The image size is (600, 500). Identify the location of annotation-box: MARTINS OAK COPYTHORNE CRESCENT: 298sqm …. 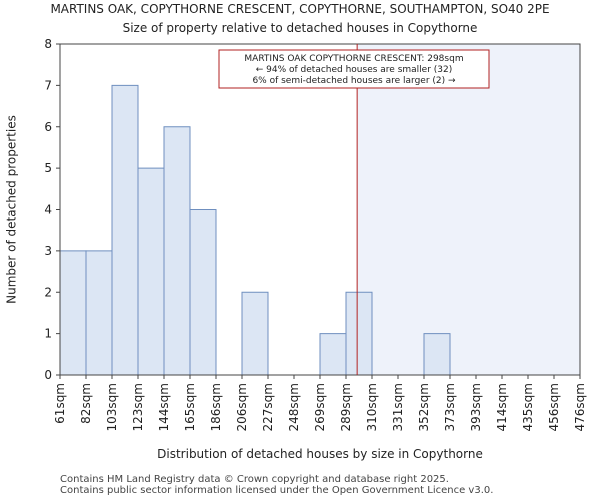
(354, 69).